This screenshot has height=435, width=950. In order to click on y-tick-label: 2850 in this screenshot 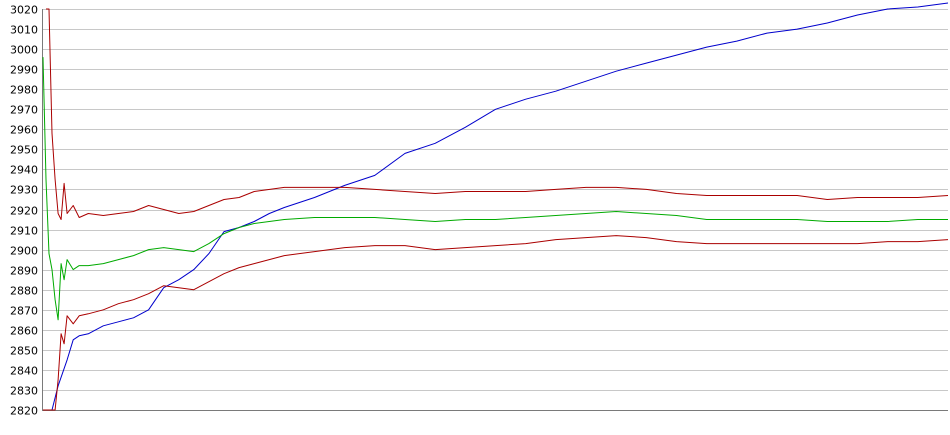, I will do `click(24, 351)`.